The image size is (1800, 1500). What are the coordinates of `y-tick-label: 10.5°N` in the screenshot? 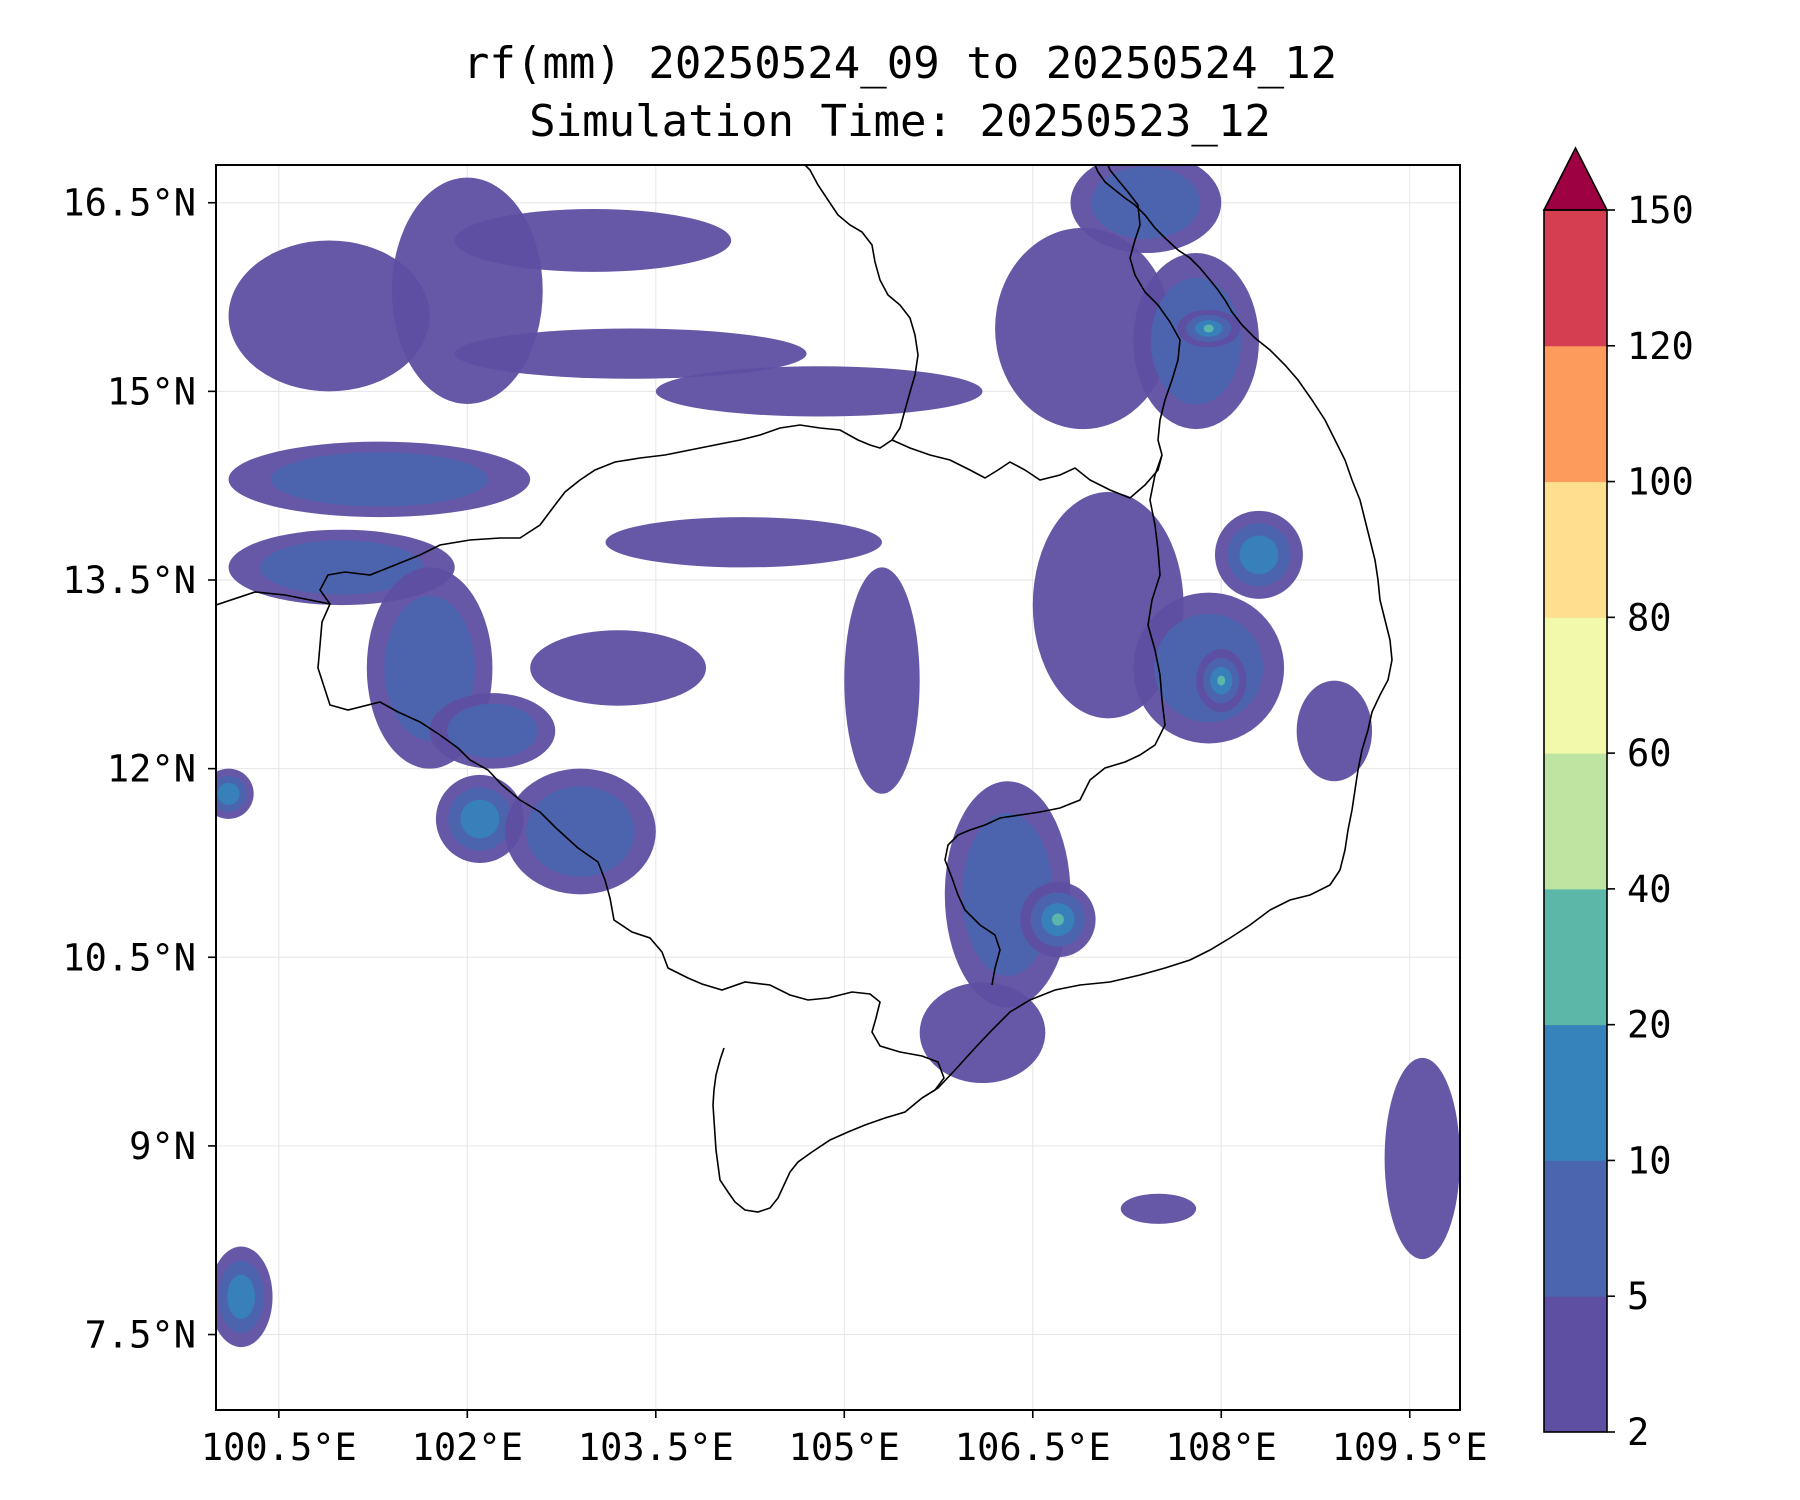 It's located at (129, 957).